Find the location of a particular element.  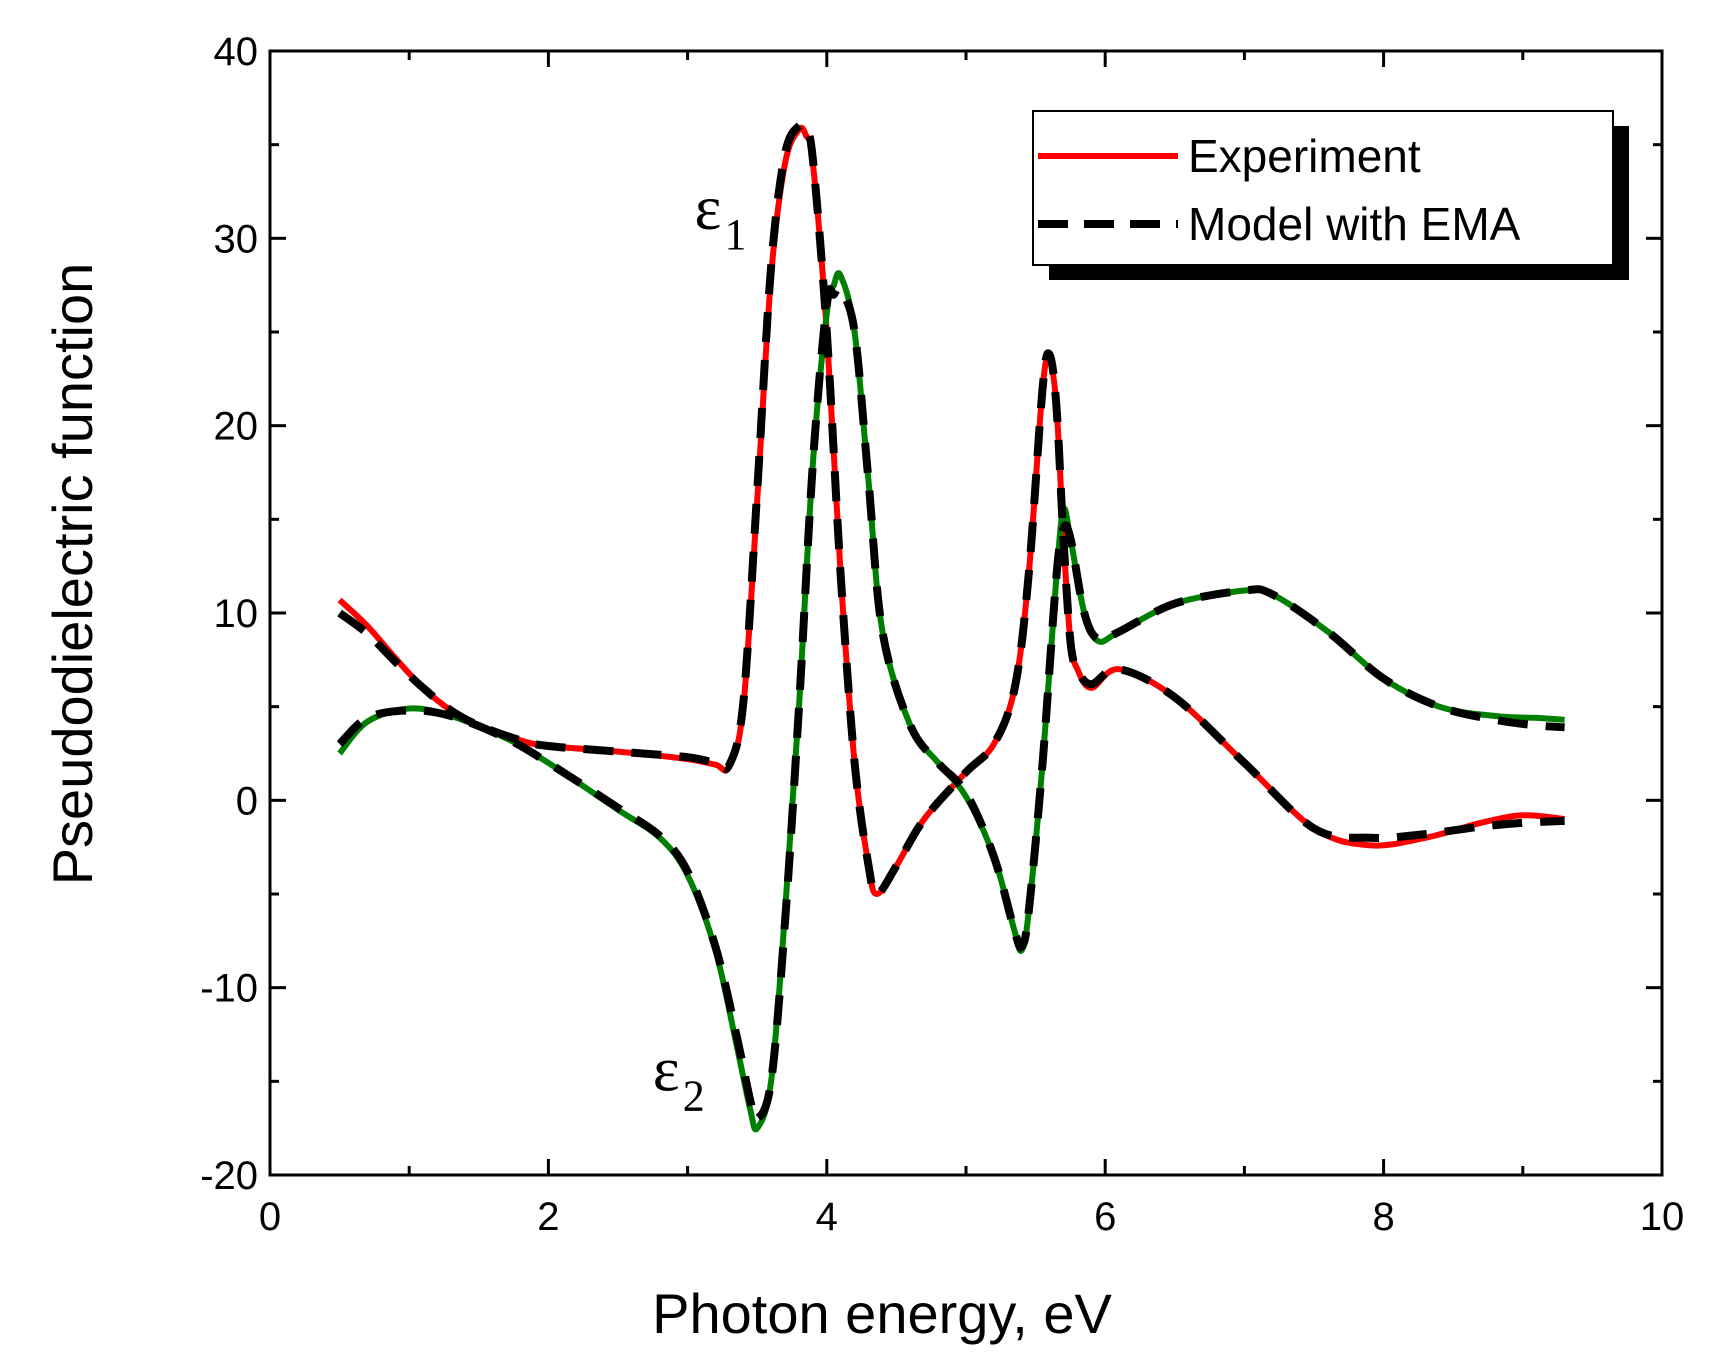

annotation-epsilon-2-symbol: ε is located at coordinates (666, 1069).